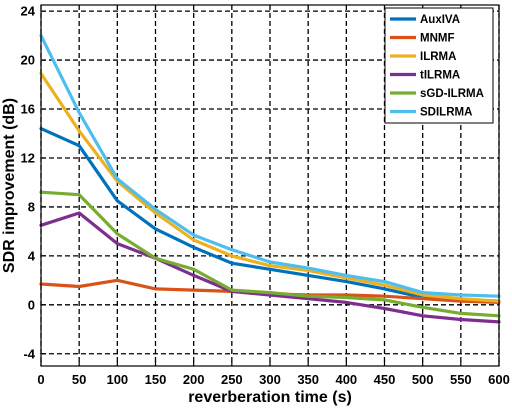  I want to click on x-tick-label: 600, so click(499, 379).